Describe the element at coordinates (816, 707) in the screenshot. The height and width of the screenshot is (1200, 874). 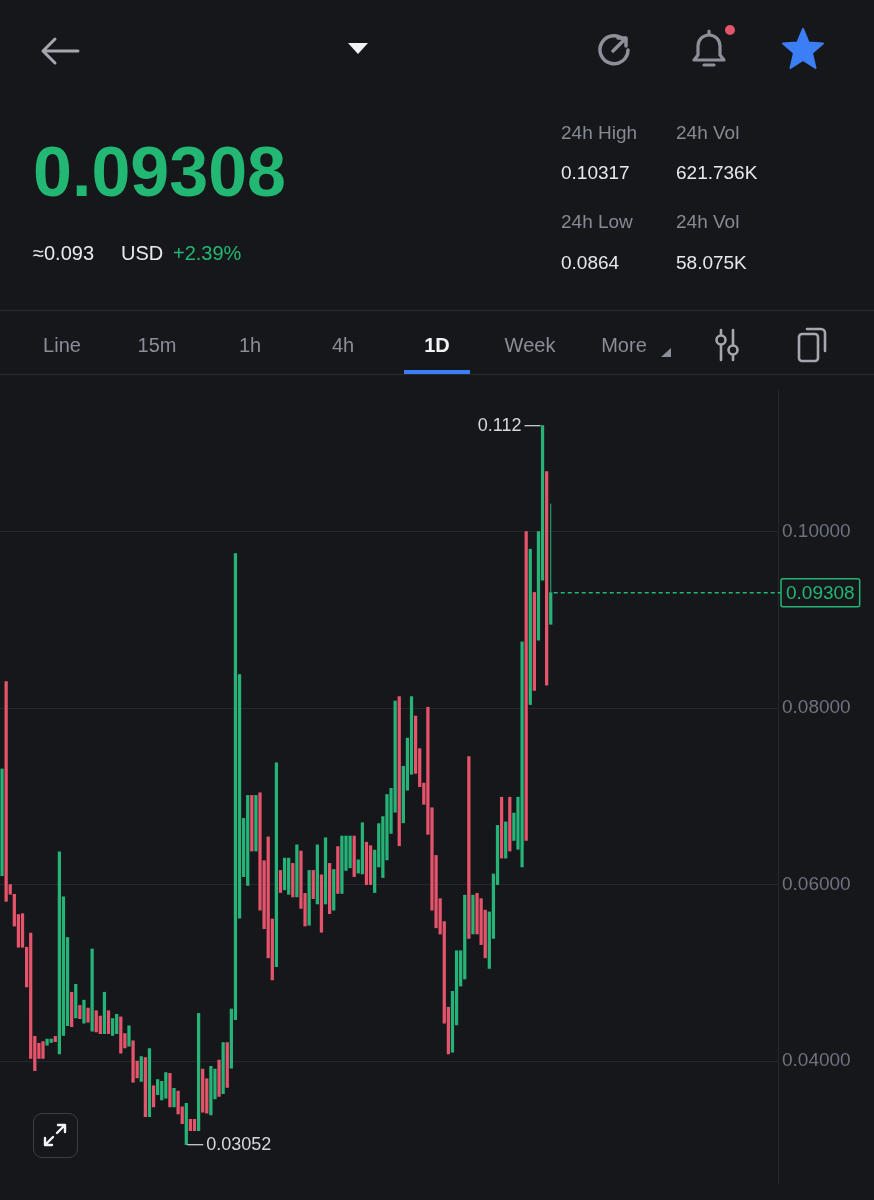
I see `y-tick-label: 0.08000` at that location.